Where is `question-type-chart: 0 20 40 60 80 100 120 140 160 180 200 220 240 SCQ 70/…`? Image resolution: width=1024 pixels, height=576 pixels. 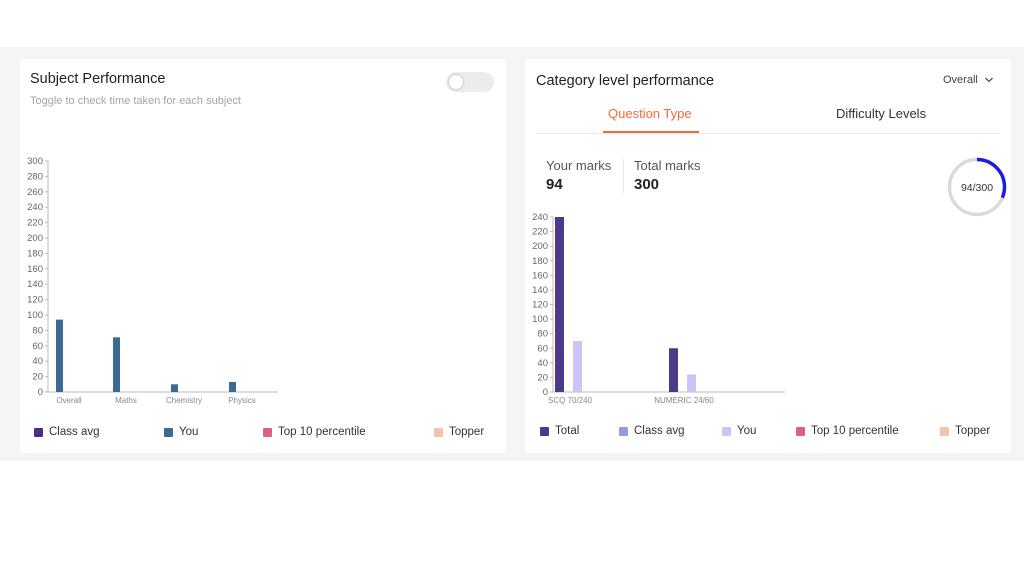
question-type-chart: 0 20 40 60 80 100 120 140 160 180 200 220 240 SCQ 70/… is located at coordinates (658, 308).